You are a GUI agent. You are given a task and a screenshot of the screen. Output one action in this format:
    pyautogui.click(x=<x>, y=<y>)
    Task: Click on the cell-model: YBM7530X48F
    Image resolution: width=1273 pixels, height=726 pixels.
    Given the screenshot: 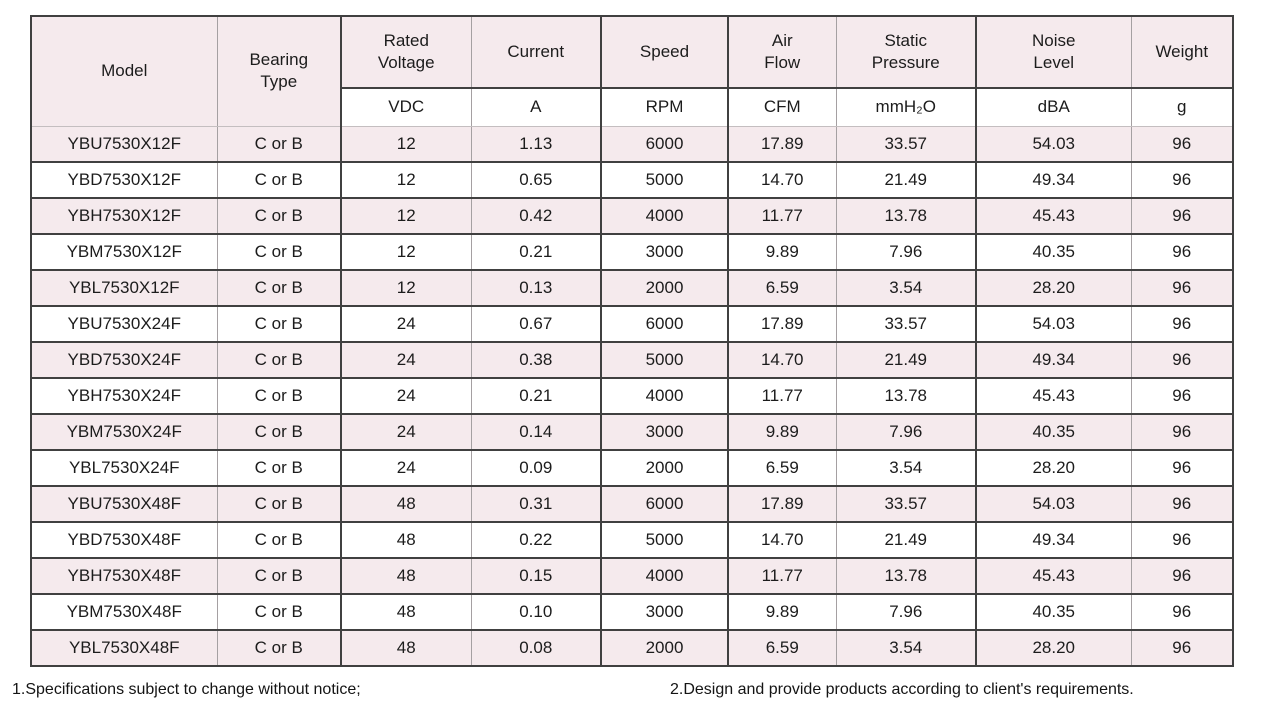 What is the action you would take?
    pyautogui.click(x=124, y=612)
    